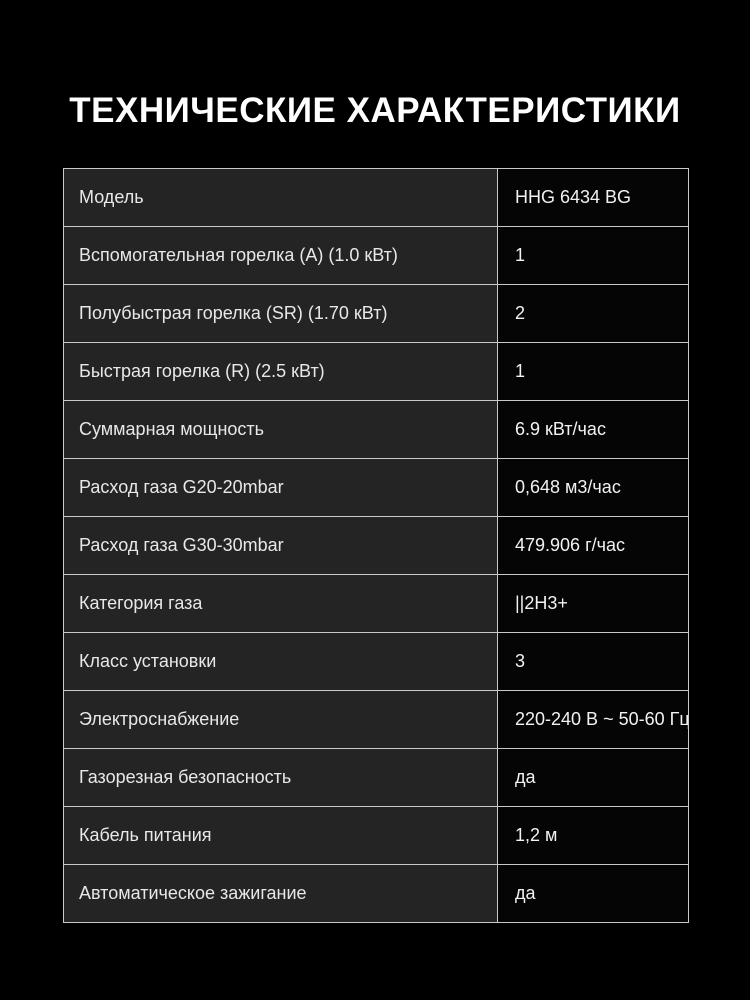 The width and height of the screenshot is (750, 1000). I want to click on spec-label-cell: Электроснабжение, so click(280, 719).